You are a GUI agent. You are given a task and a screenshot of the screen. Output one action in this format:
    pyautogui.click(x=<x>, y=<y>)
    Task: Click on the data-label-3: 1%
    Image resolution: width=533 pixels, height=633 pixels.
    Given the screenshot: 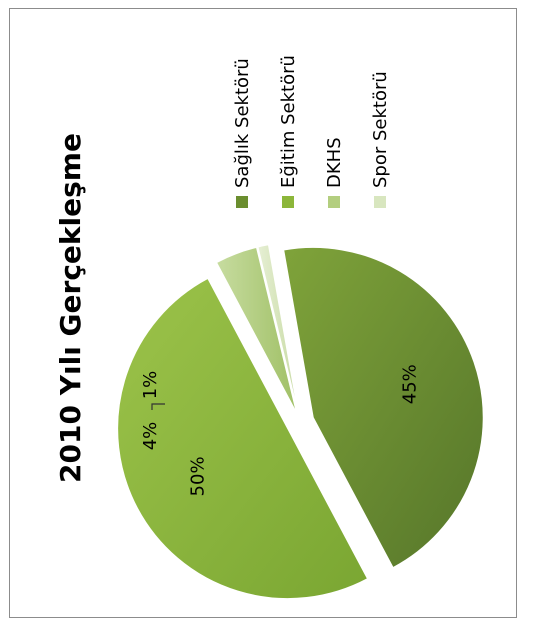 What is the action you would take?
    pyautogui.click(x=150, y=385)
    